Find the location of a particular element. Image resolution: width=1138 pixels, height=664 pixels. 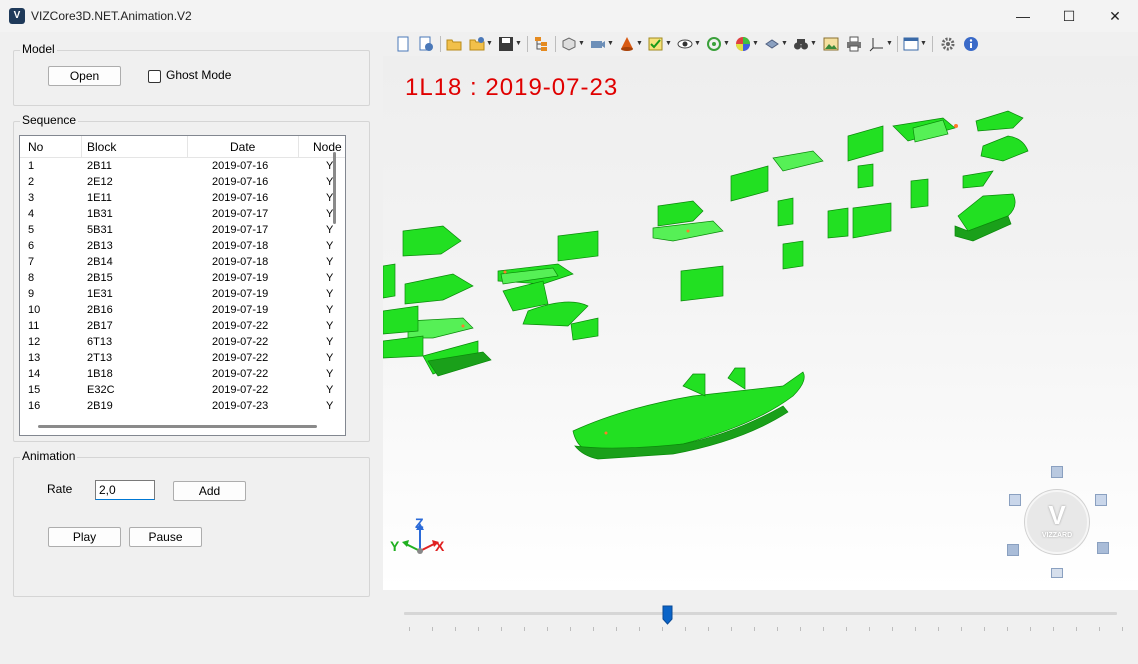

add-button: Add is located at coordinates (209, 491).